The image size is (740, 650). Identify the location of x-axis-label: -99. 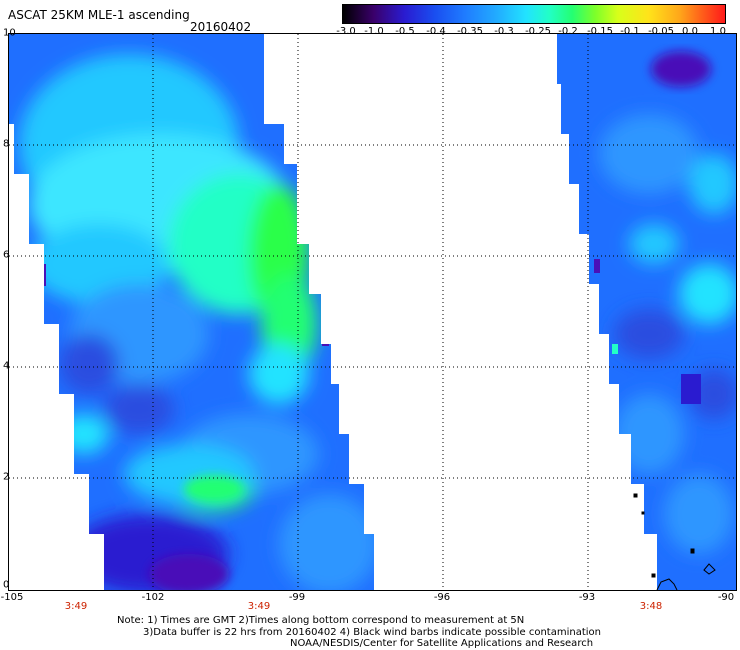
(297, 597).